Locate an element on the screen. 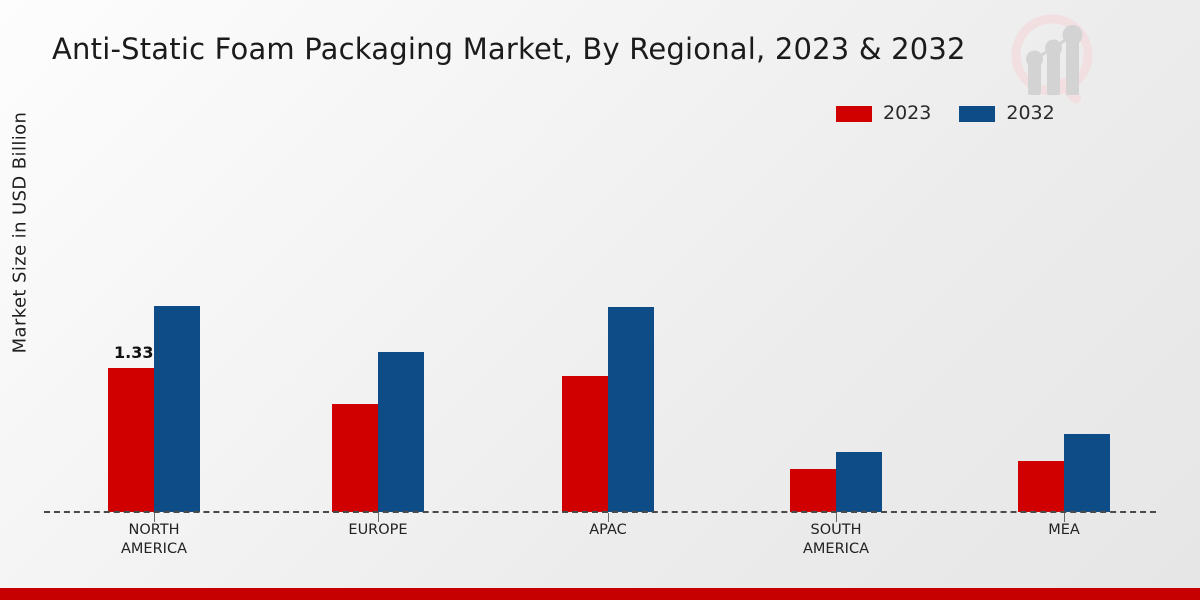 The image size is (1200, 600). bar-2032-europe is located at coordinates (401, 431).